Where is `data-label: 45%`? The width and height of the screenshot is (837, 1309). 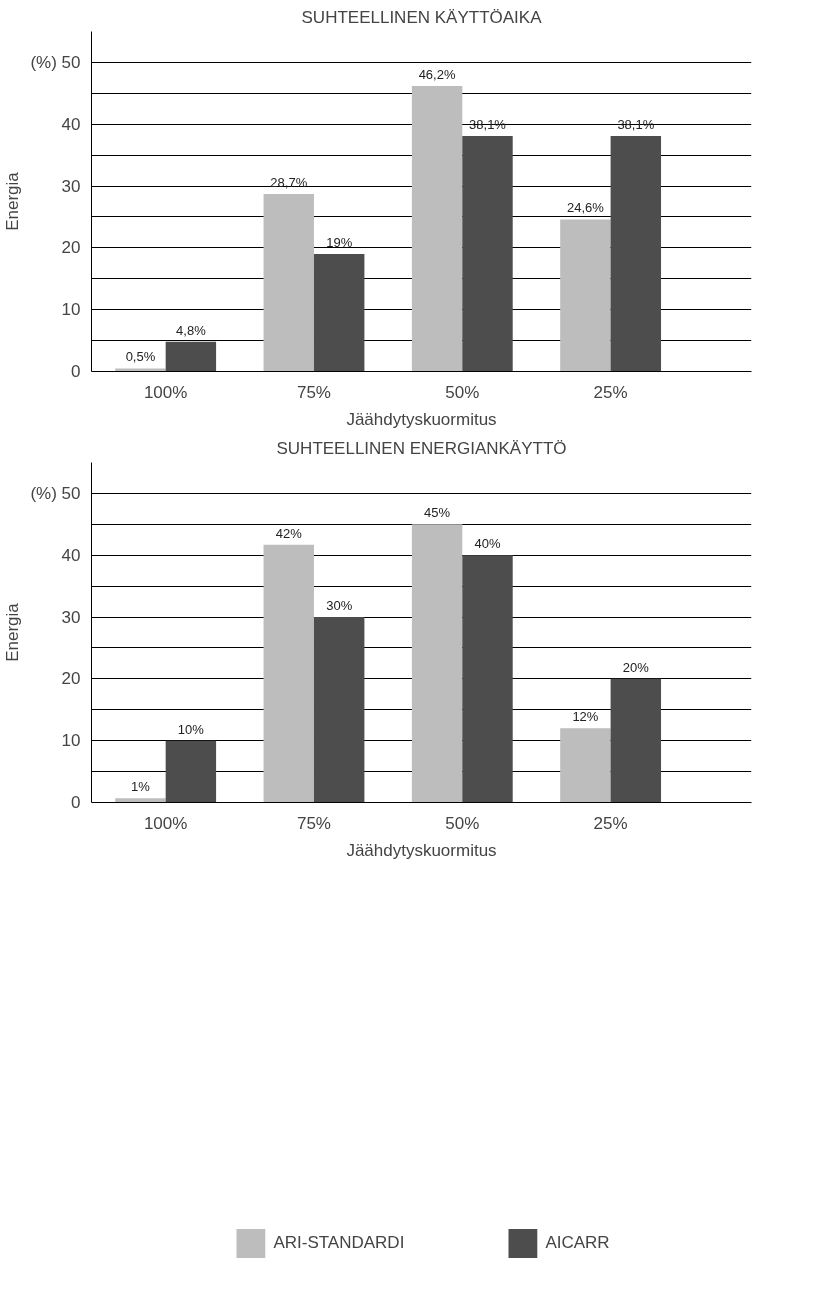
data-label: 45% is located at coordinates (437, 513).